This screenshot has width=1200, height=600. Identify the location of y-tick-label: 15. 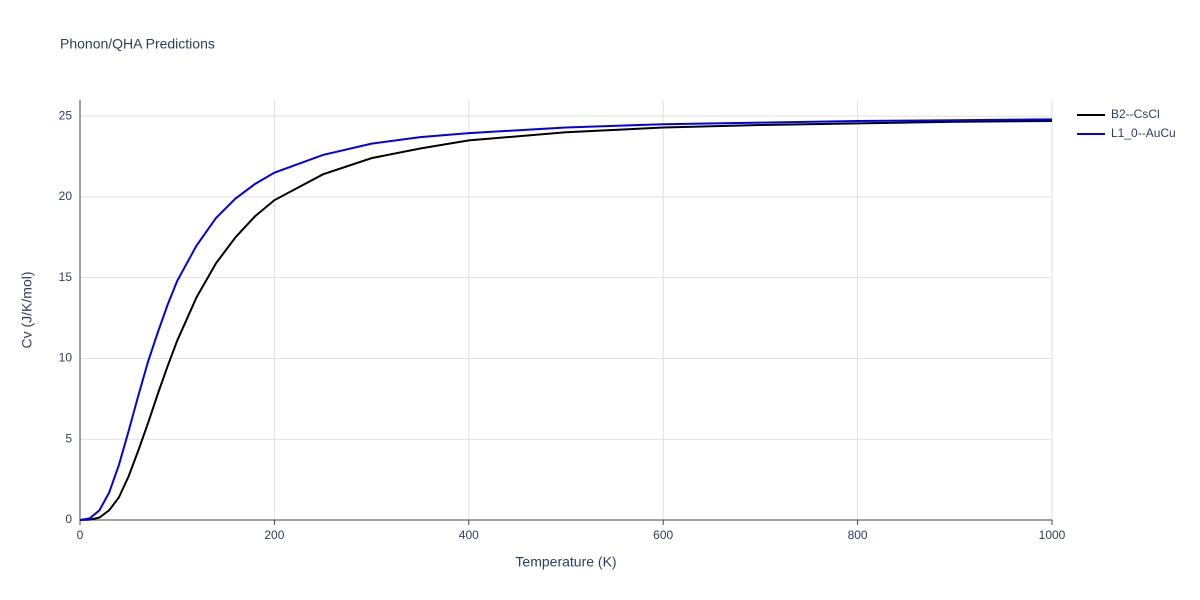
(66, 277).